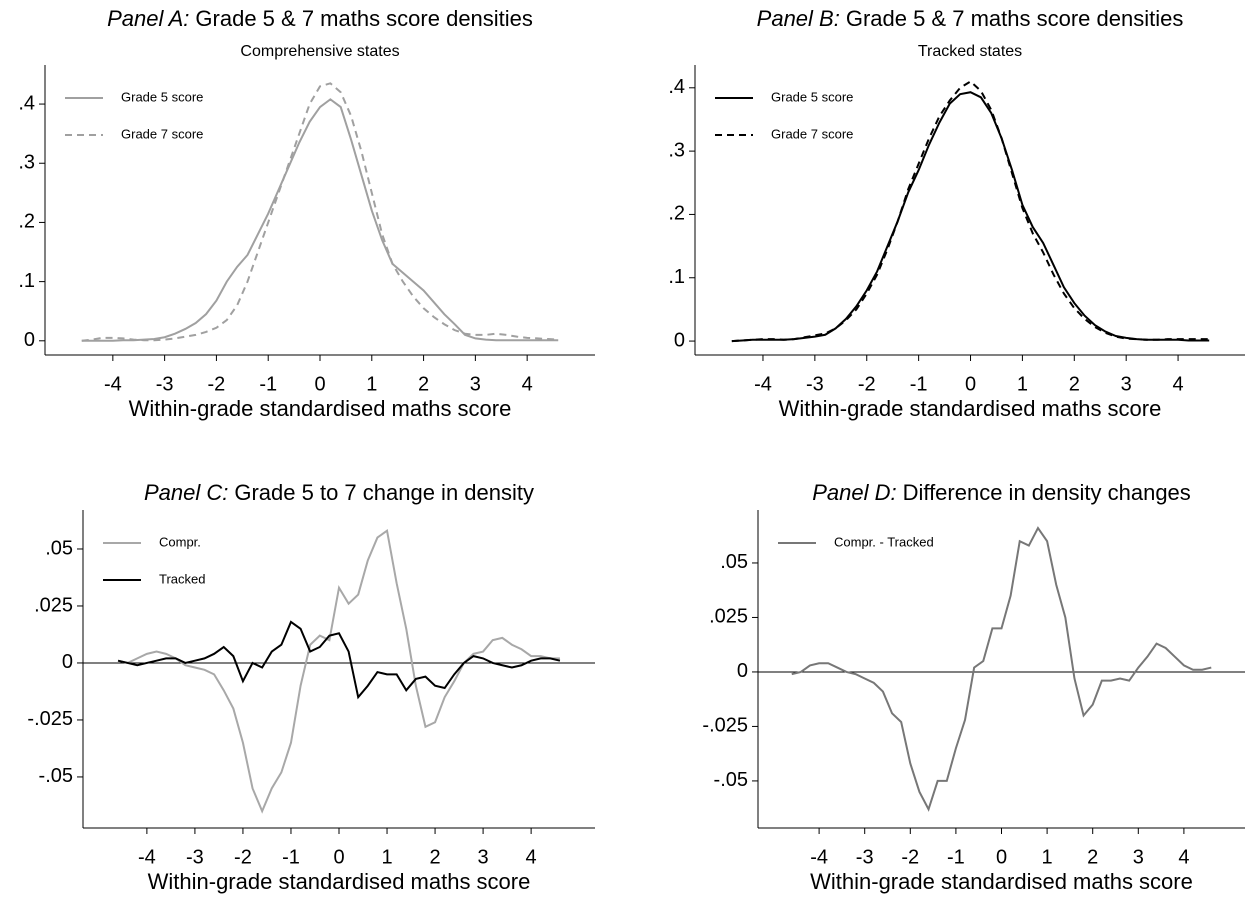  I want to click on title-prefix: Panel C:, so click(186, 492).